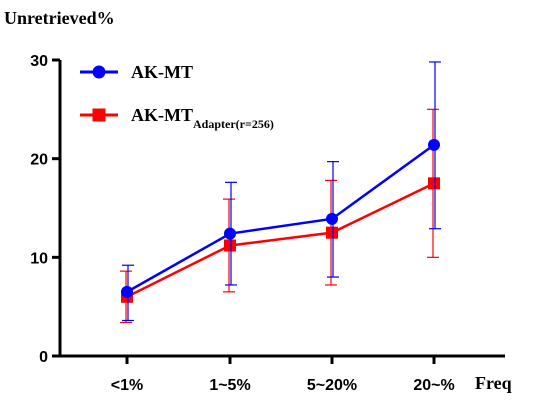 The height and width of the screenshot is (401, 537). What do you see at coordinates (39, 160) in the screenshot?
I see `y-tick-label: 20` at bounding box center [39, 160].